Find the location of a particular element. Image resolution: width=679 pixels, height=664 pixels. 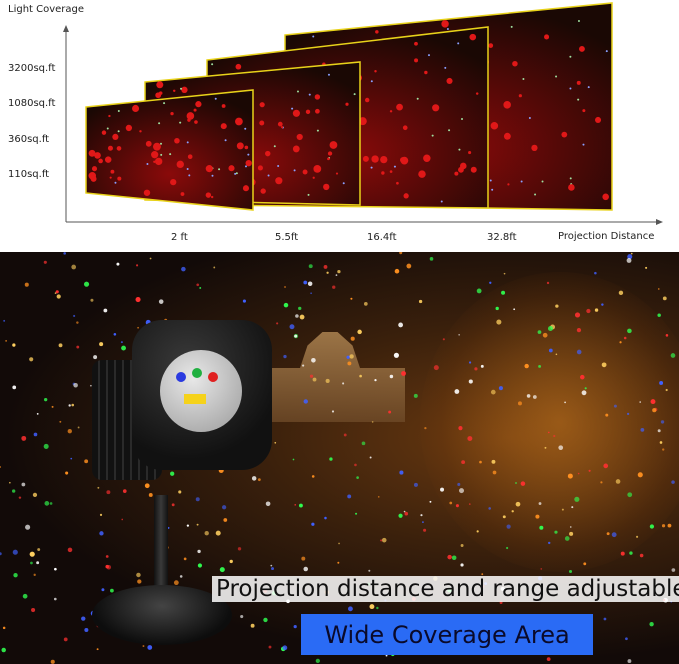

feature-badge: Wide Coverage Area is located at coordinates (447, 634).